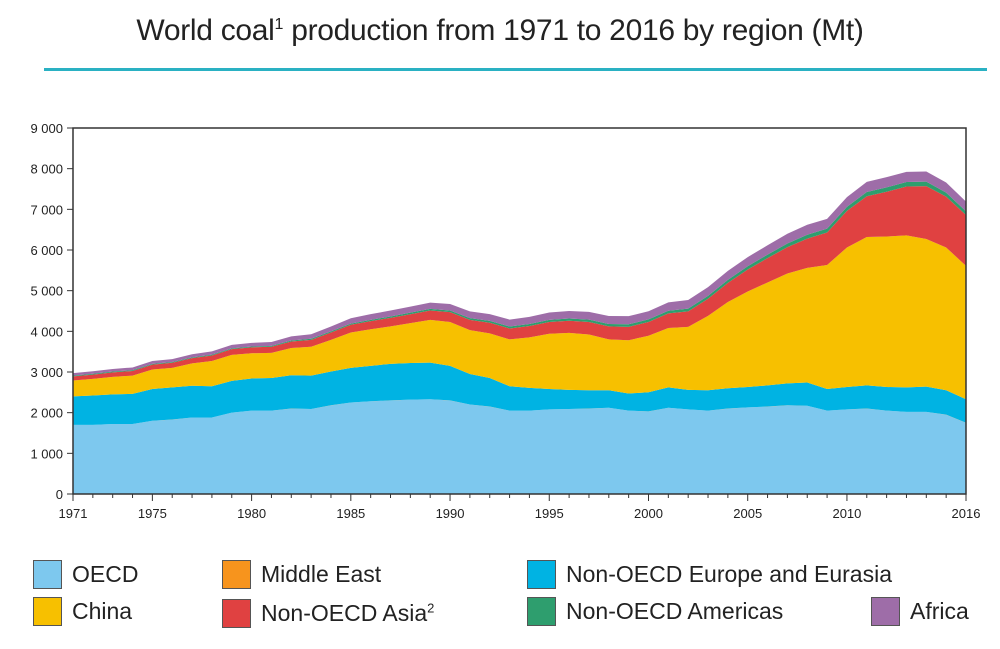  Describe the element at coordinates (59, 494) in the screenshot. I see `y-tick-label: 0` at that location.